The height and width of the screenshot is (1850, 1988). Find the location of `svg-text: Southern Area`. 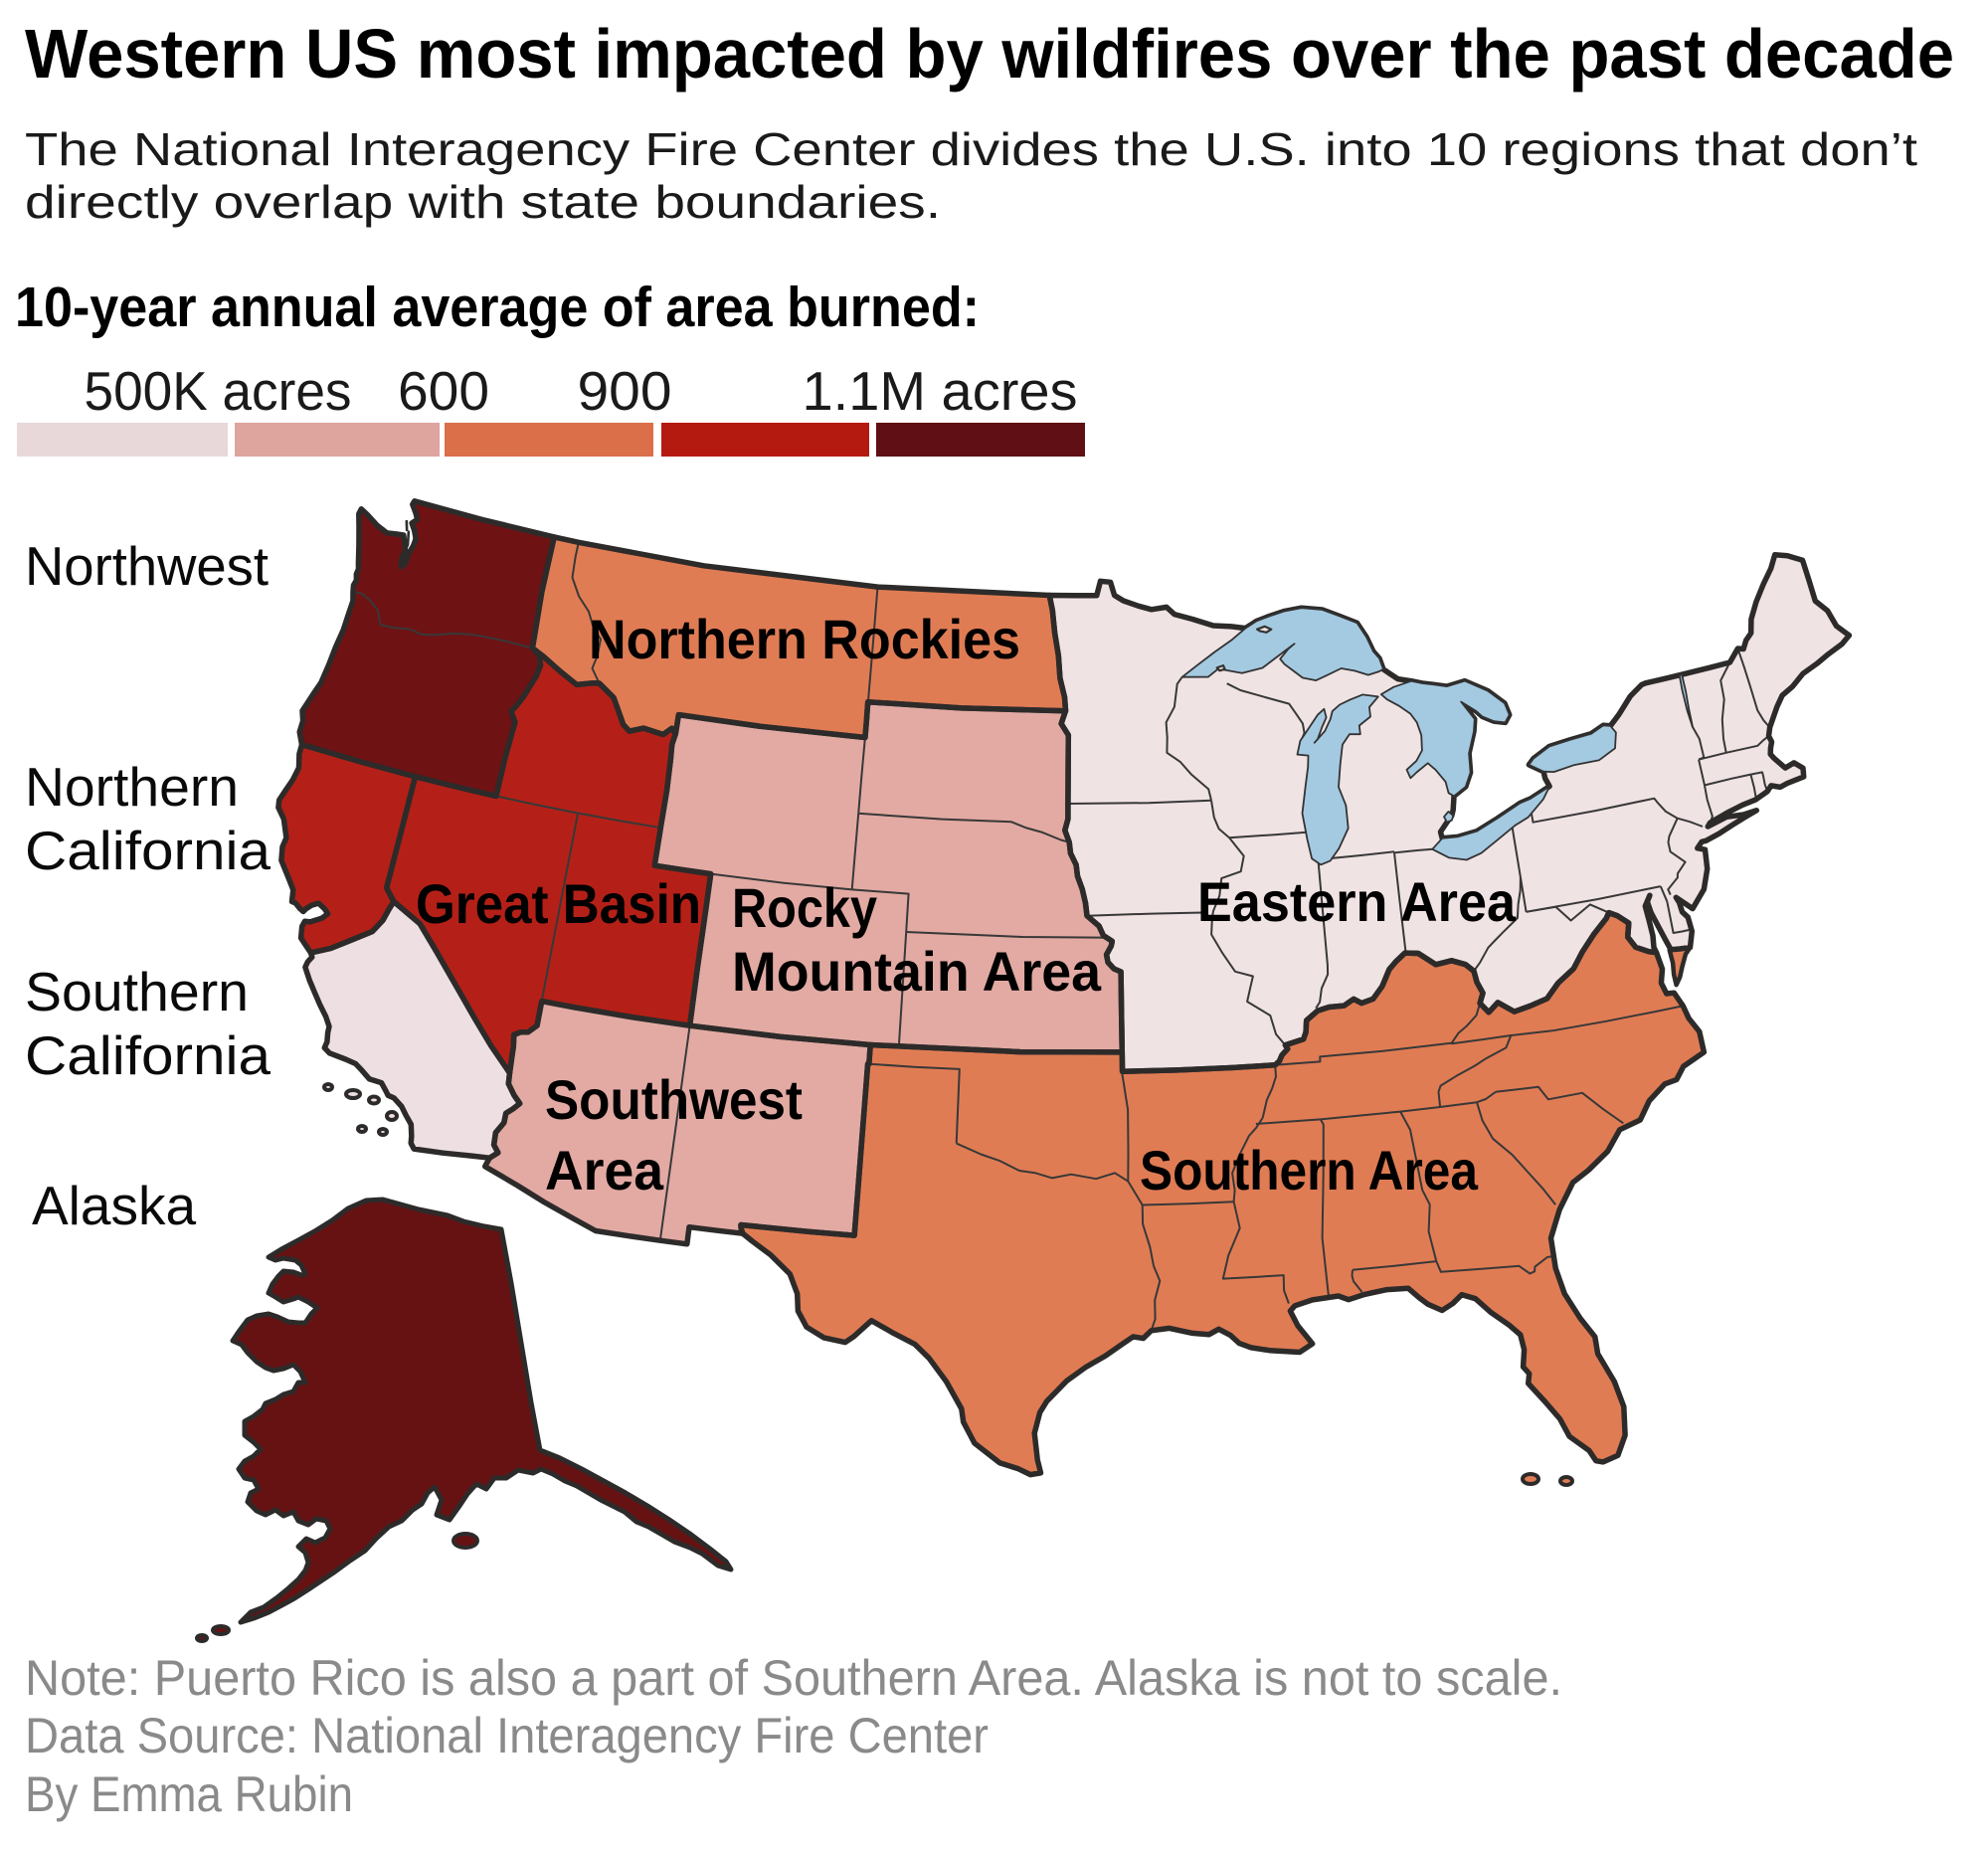

svg-text: Southern Area is located at coordinates (1309, 1170).